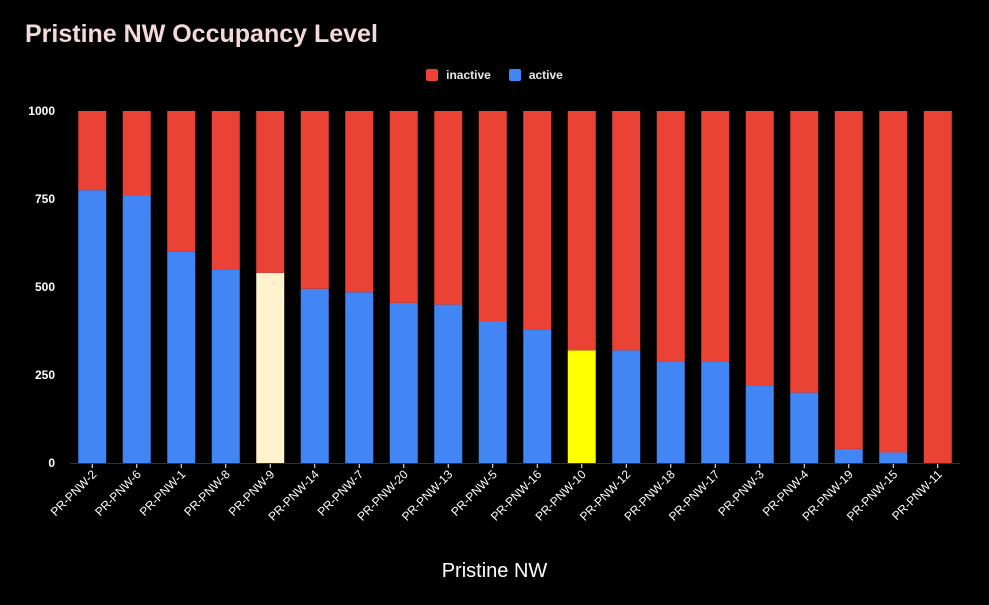  Describe the element at coordinates (163, 493) in the screenshot. I see `x-tick-label: PR-PNW-1` at that location.